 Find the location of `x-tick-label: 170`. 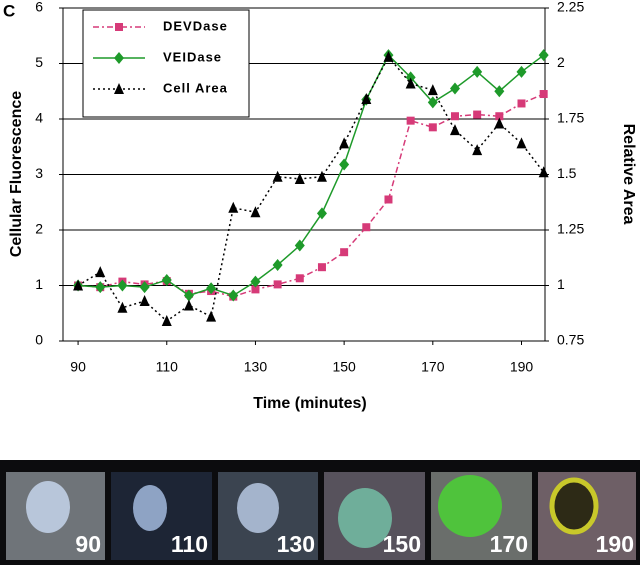

x-tick-label: 170 is located at coordinates (433, 367).